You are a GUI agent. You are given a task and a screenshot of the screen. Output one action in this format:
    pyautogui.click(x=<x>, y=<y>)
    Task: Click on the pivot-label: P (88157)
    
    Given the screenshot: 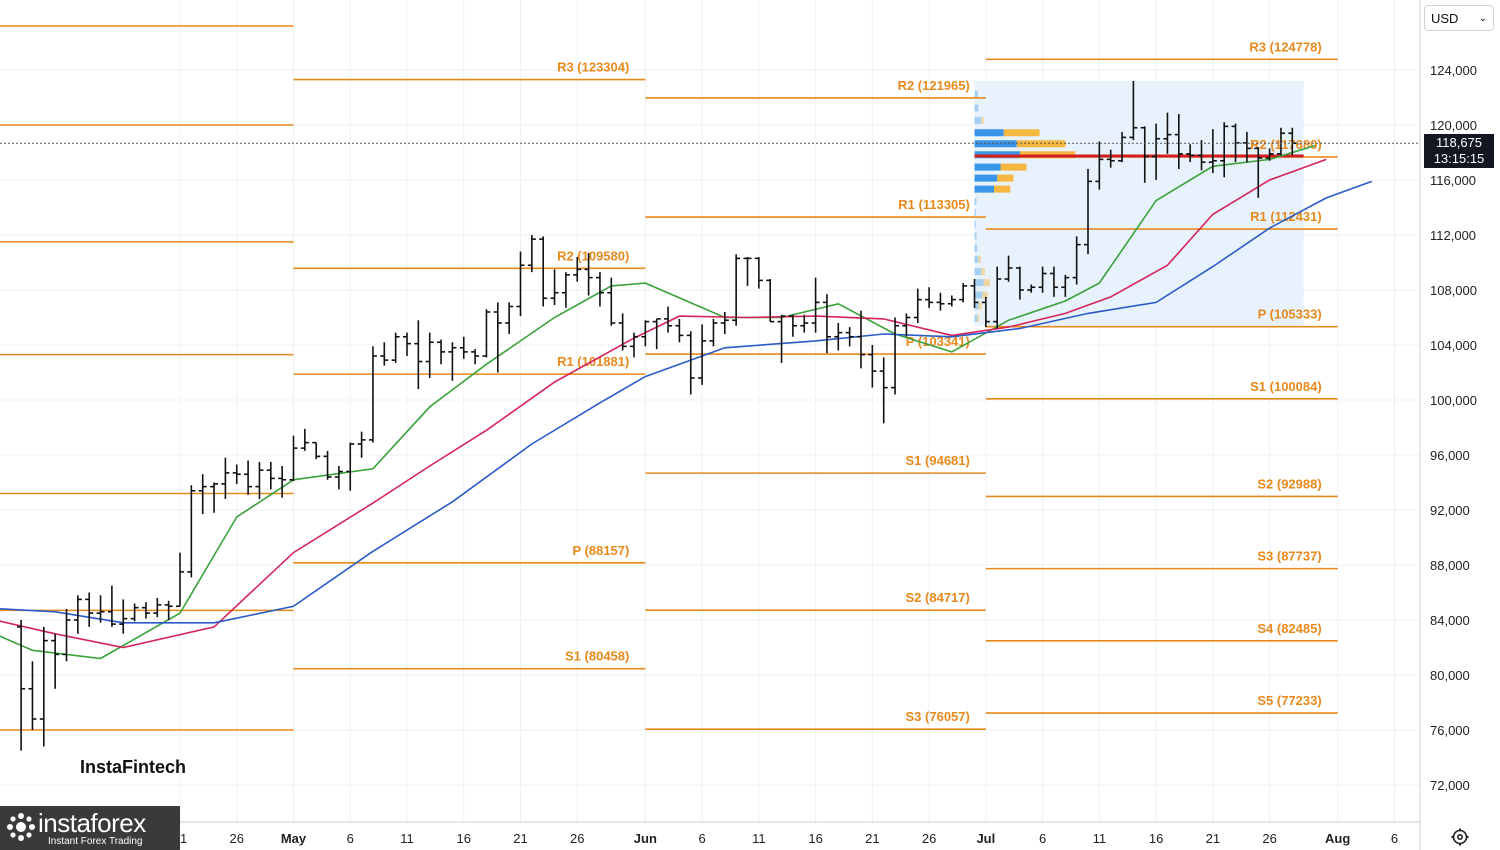 What is the action you would take?
    pyautogui.click(x=600, y=550)
    